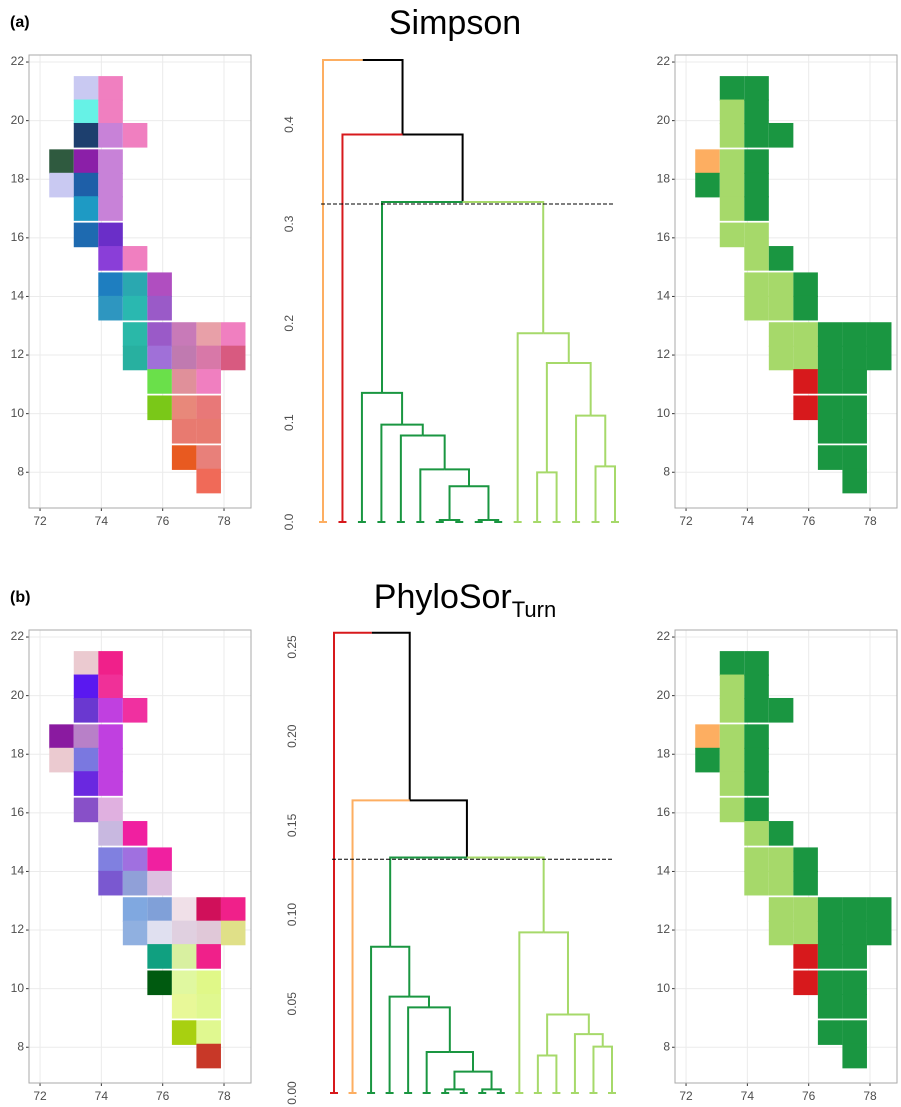 Image resolution: width=901 pixels, height=1107 pixels. What do you see at coordinates (20, 597) in the screenshot?
I see `panel-label: (b)` at bounding box center [20, 597].